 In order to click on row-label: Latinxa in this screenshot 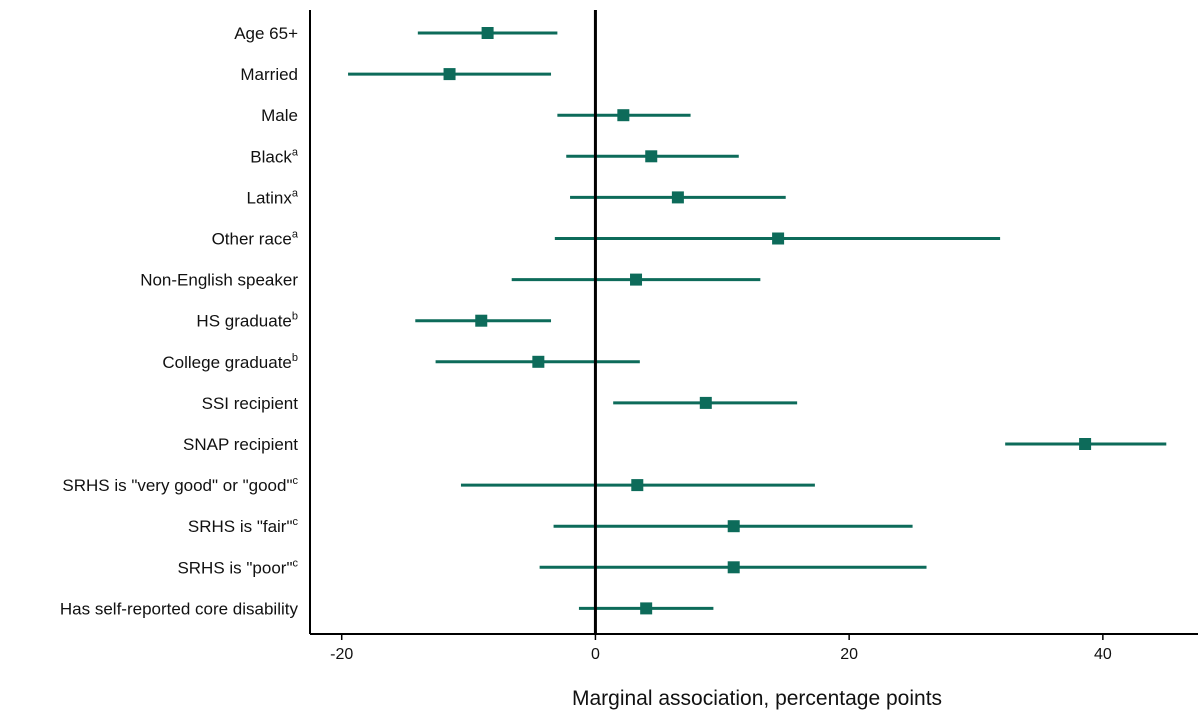, I will do `click(273, 197)`.